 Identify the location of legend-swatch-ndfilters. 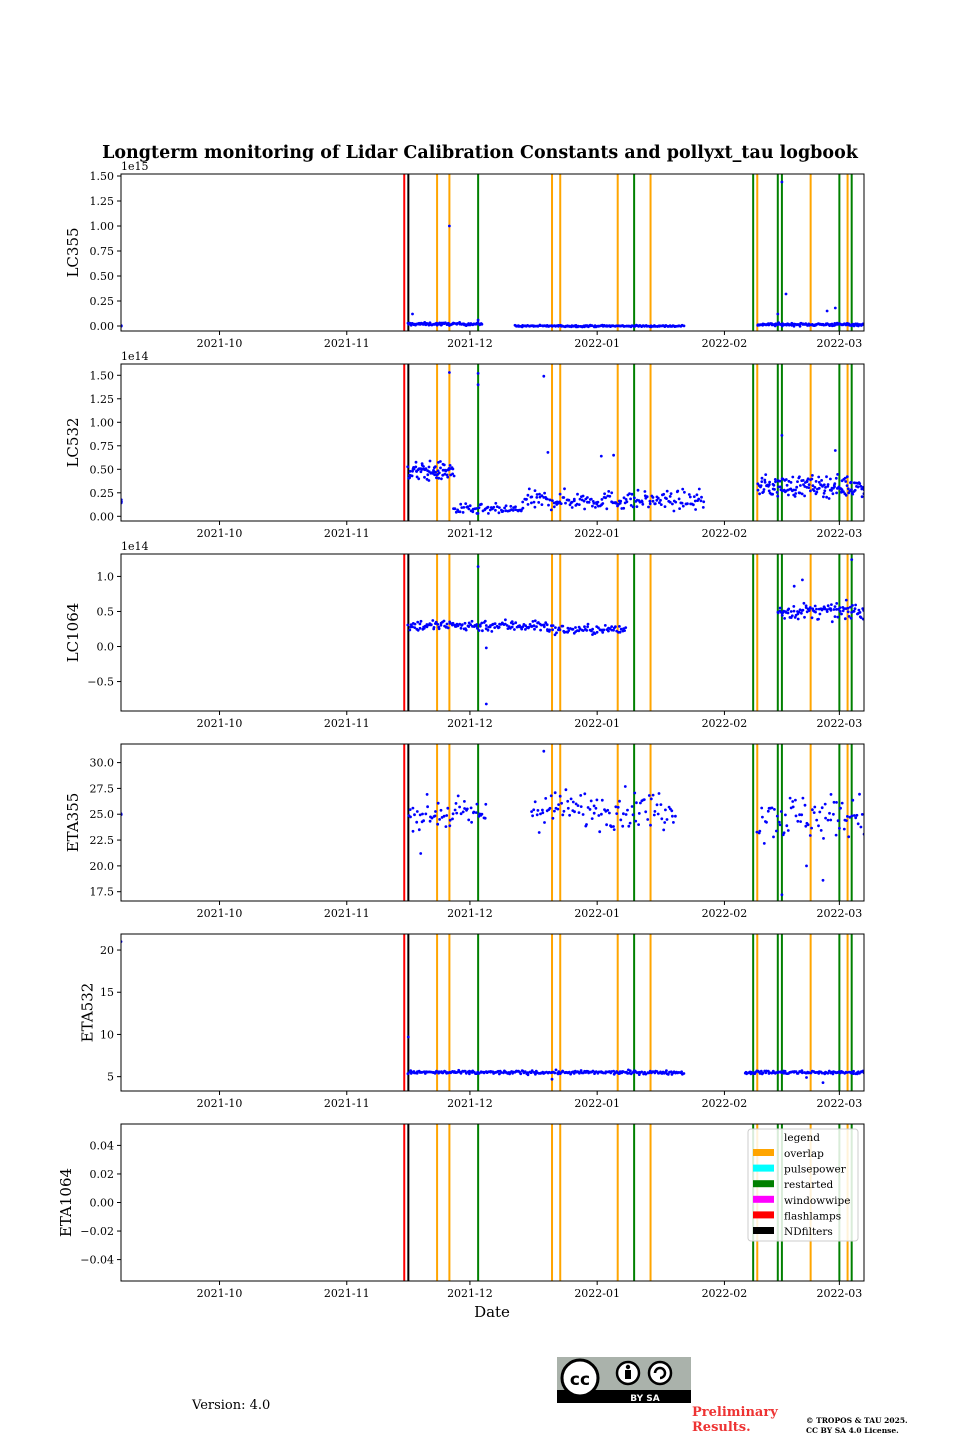
(763, 1230).